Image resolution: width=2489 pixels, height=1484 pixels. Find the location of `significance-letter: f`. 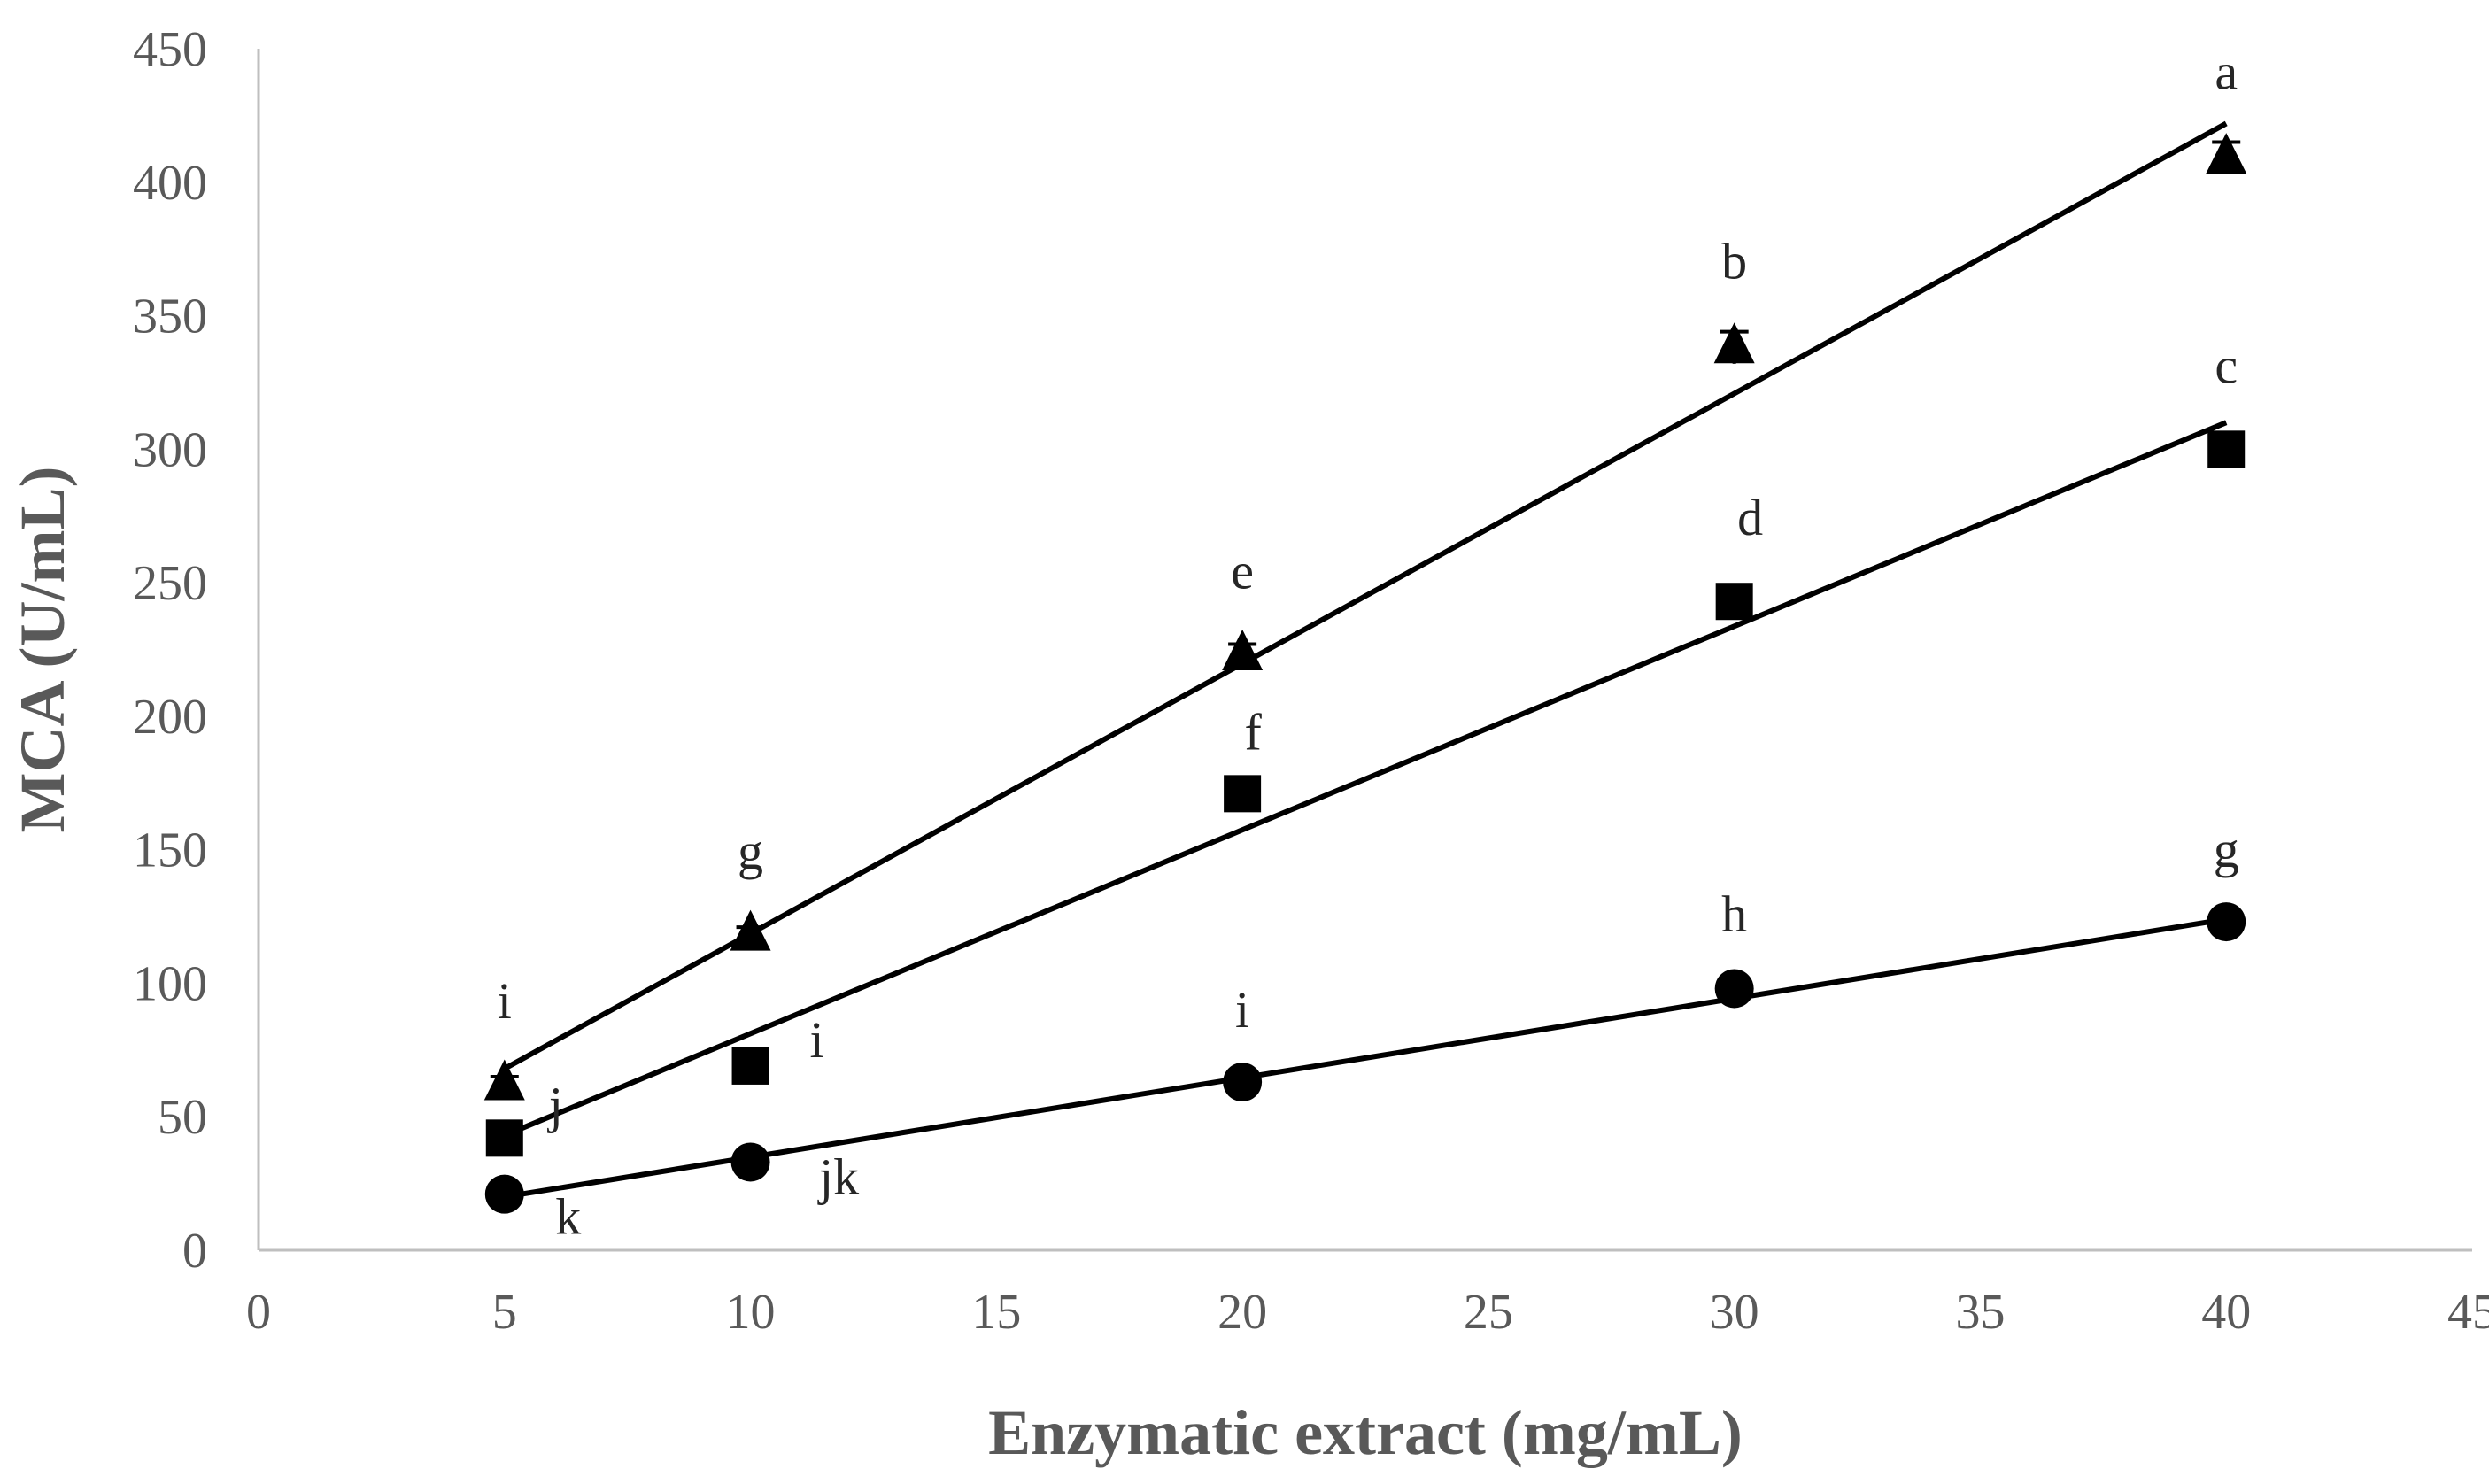

significance-letter: f is located at coordinates (1253, 732).